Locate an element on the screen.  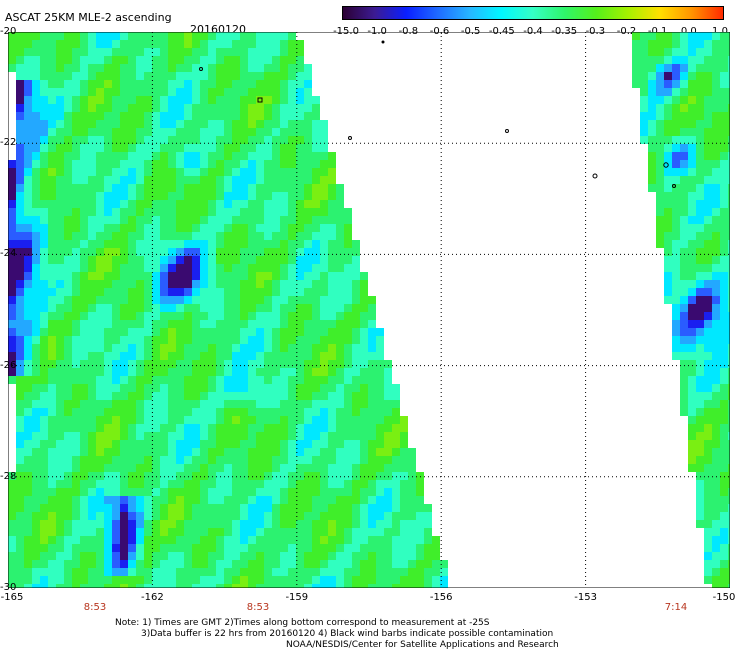
island is located at coordinates (674, 186).